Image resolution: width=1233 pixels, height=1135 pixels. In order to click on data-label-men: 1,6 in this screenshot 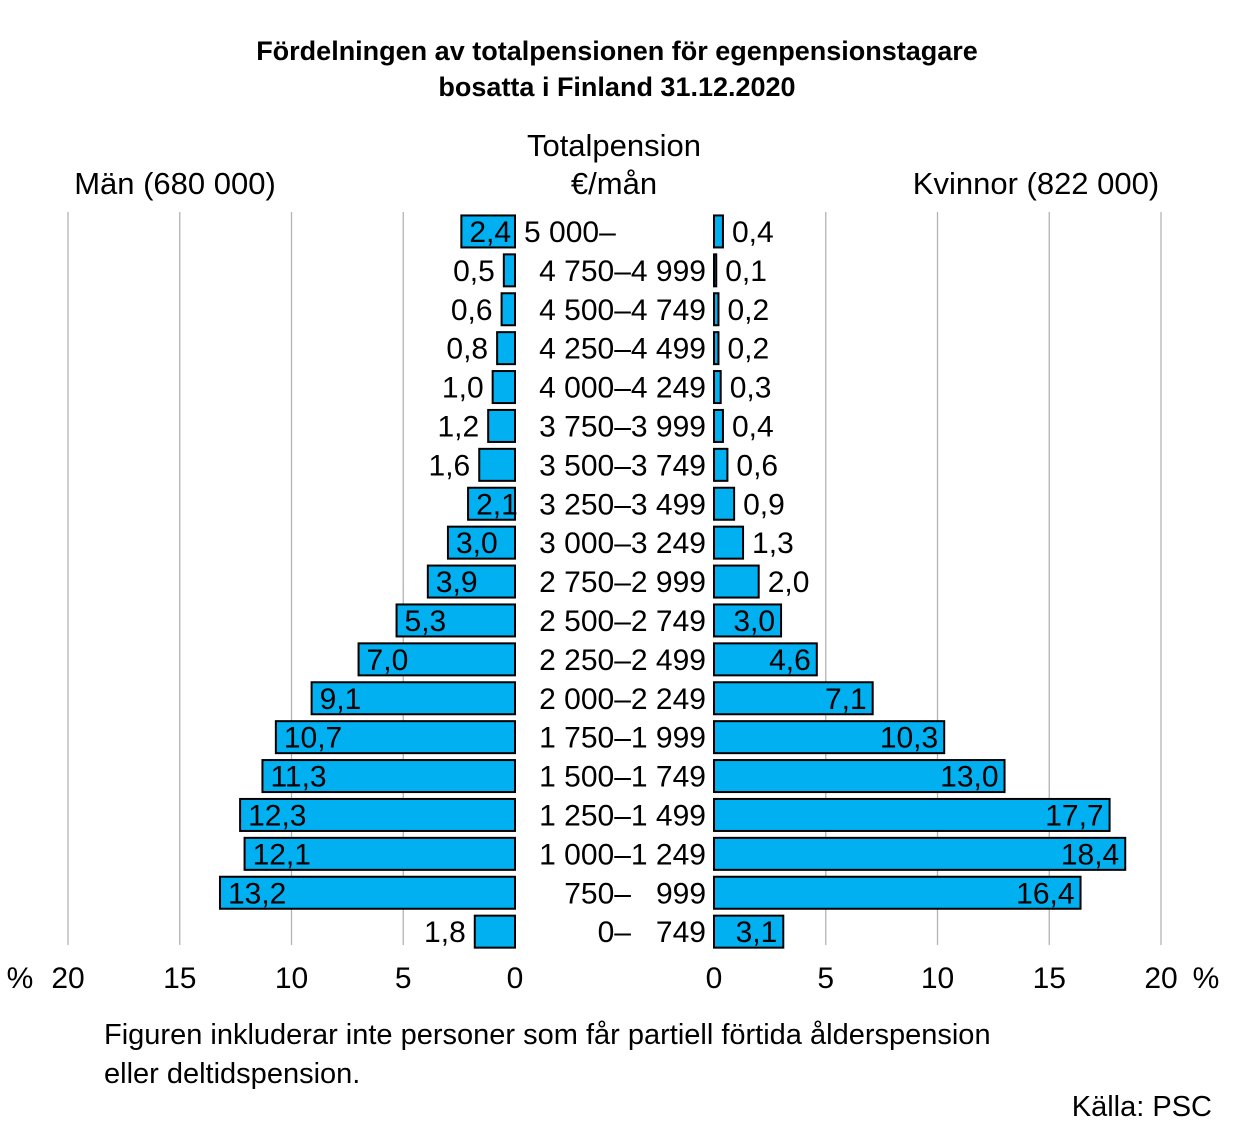, I will do `click(450, 465)`.